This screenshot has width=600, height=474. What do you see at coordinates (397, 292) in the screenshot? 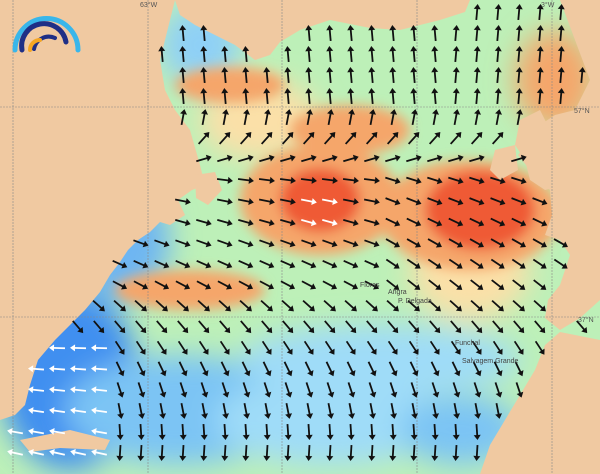
I see `place-angra: Angra` at bounding box center [397, 292].